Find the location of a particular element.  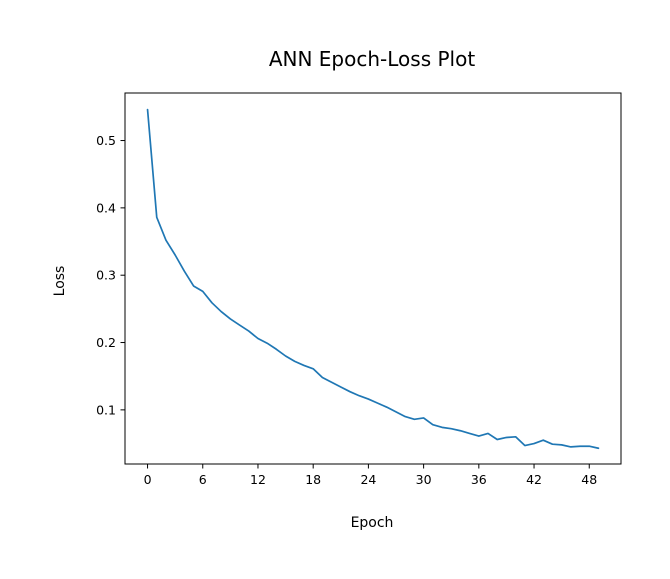

x-tick-label: 0 is located at coordinates (148, 479).